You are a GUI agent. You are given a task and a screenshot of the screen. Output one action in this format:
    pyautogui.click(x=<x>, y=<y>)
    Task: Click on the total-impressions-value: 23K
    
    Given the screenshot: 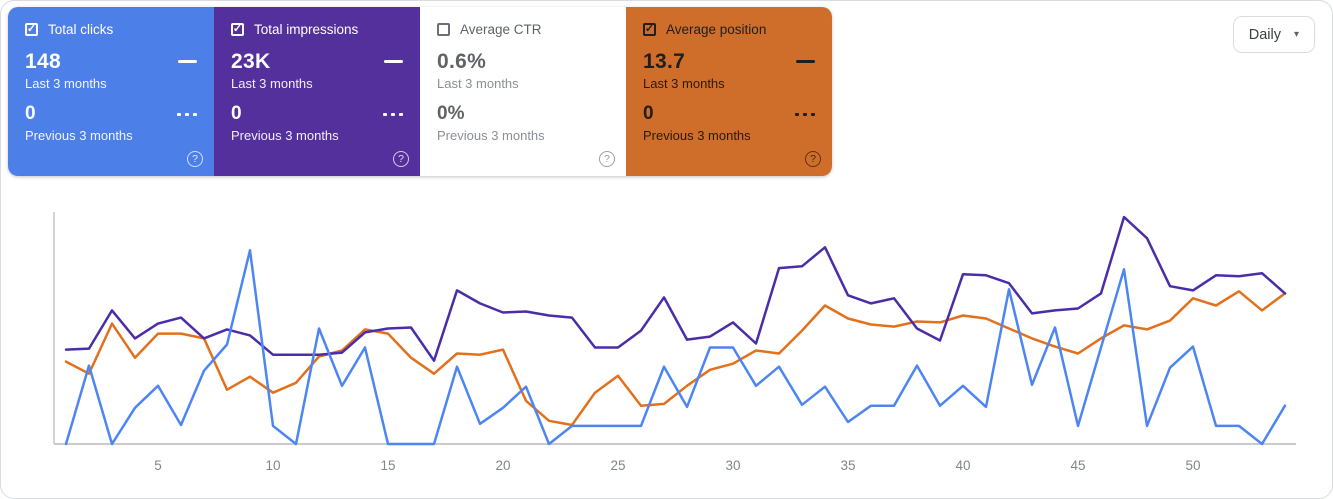 What is the action you would take?
    pyautogui.click(x=251, y=61)
    